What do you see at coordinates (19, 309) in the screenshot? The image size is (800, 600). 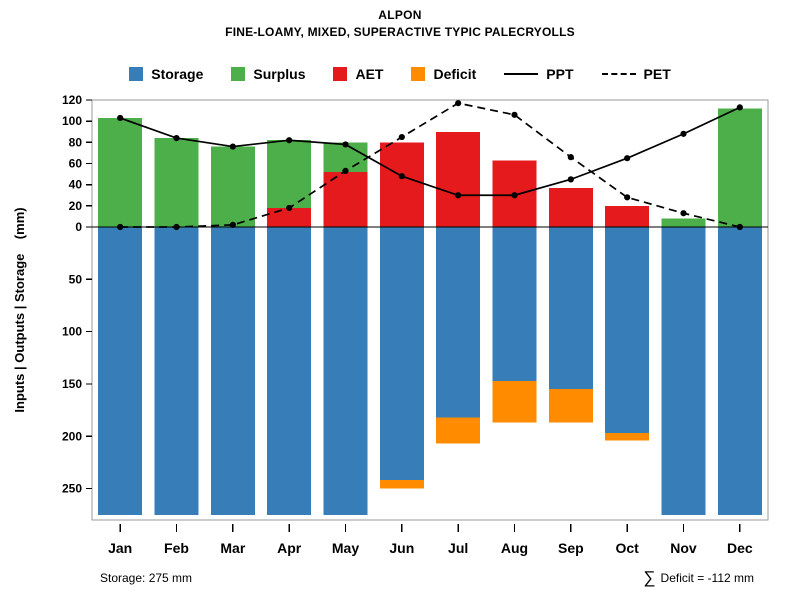 I see `y-axis-label: Inputs | Outputs | Storage (mm)` at bounding box center [19, 309].